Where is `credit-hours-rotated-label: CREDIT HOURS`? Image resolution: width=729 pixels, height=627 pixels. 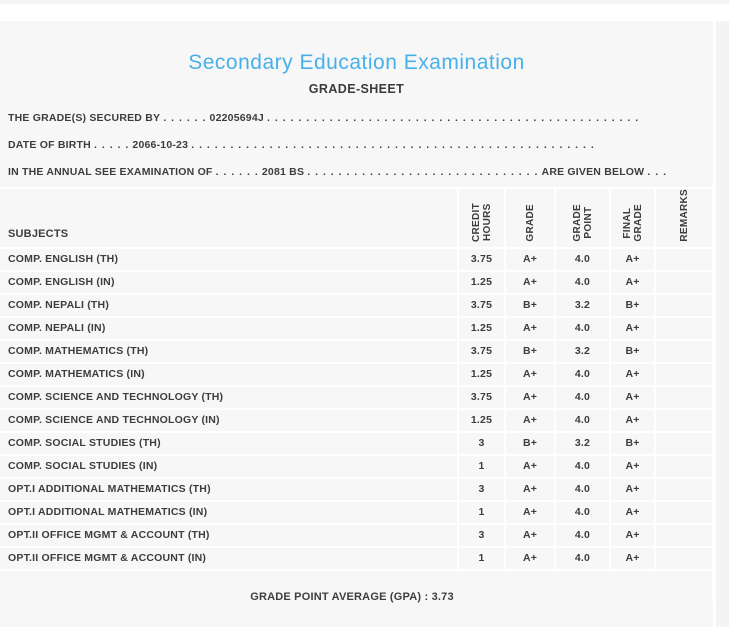 credit-hours-rotated-label: CREDIT HOURS is located at coordinates (481, 222).